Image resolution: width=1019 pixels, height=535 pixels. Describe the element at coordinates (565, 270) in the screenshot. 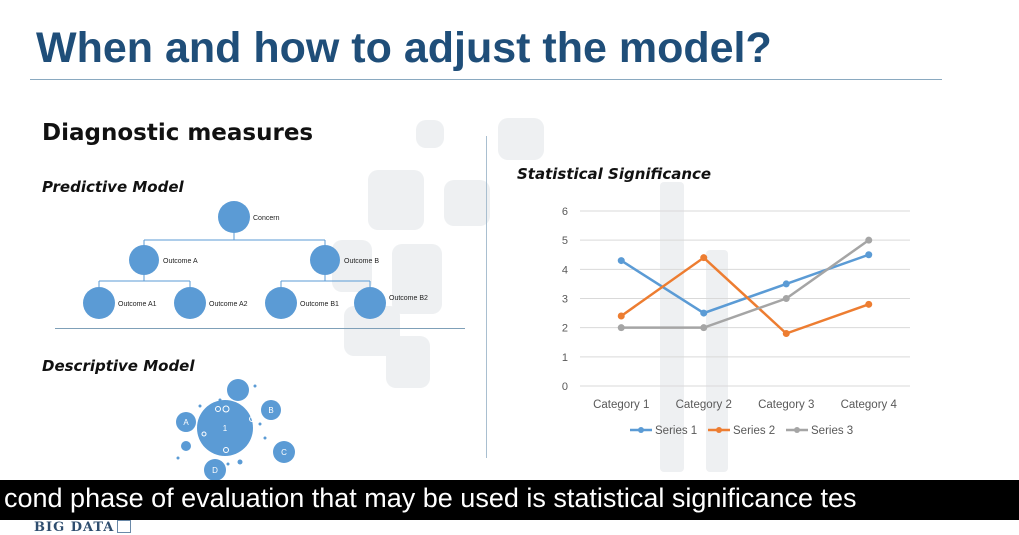

I see `y-tick-label: 4` at that location.